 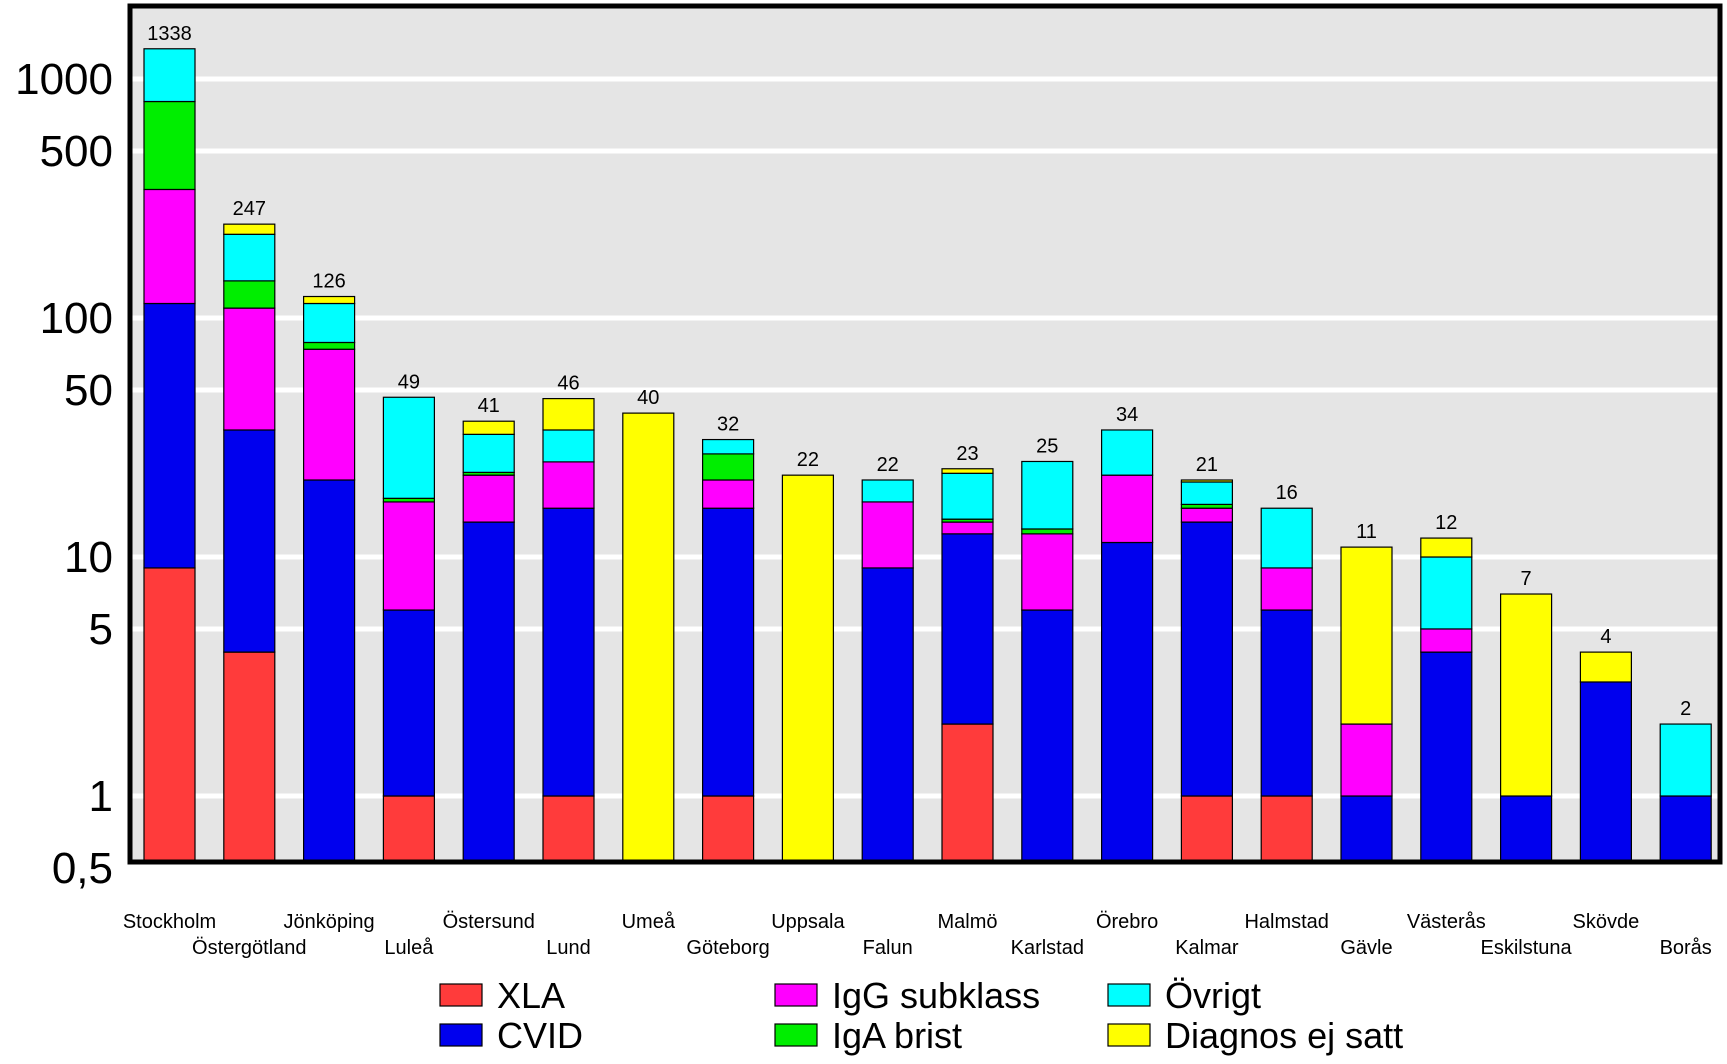 I want to click on category-label: Karlstad, so click(x=1047, y=948).